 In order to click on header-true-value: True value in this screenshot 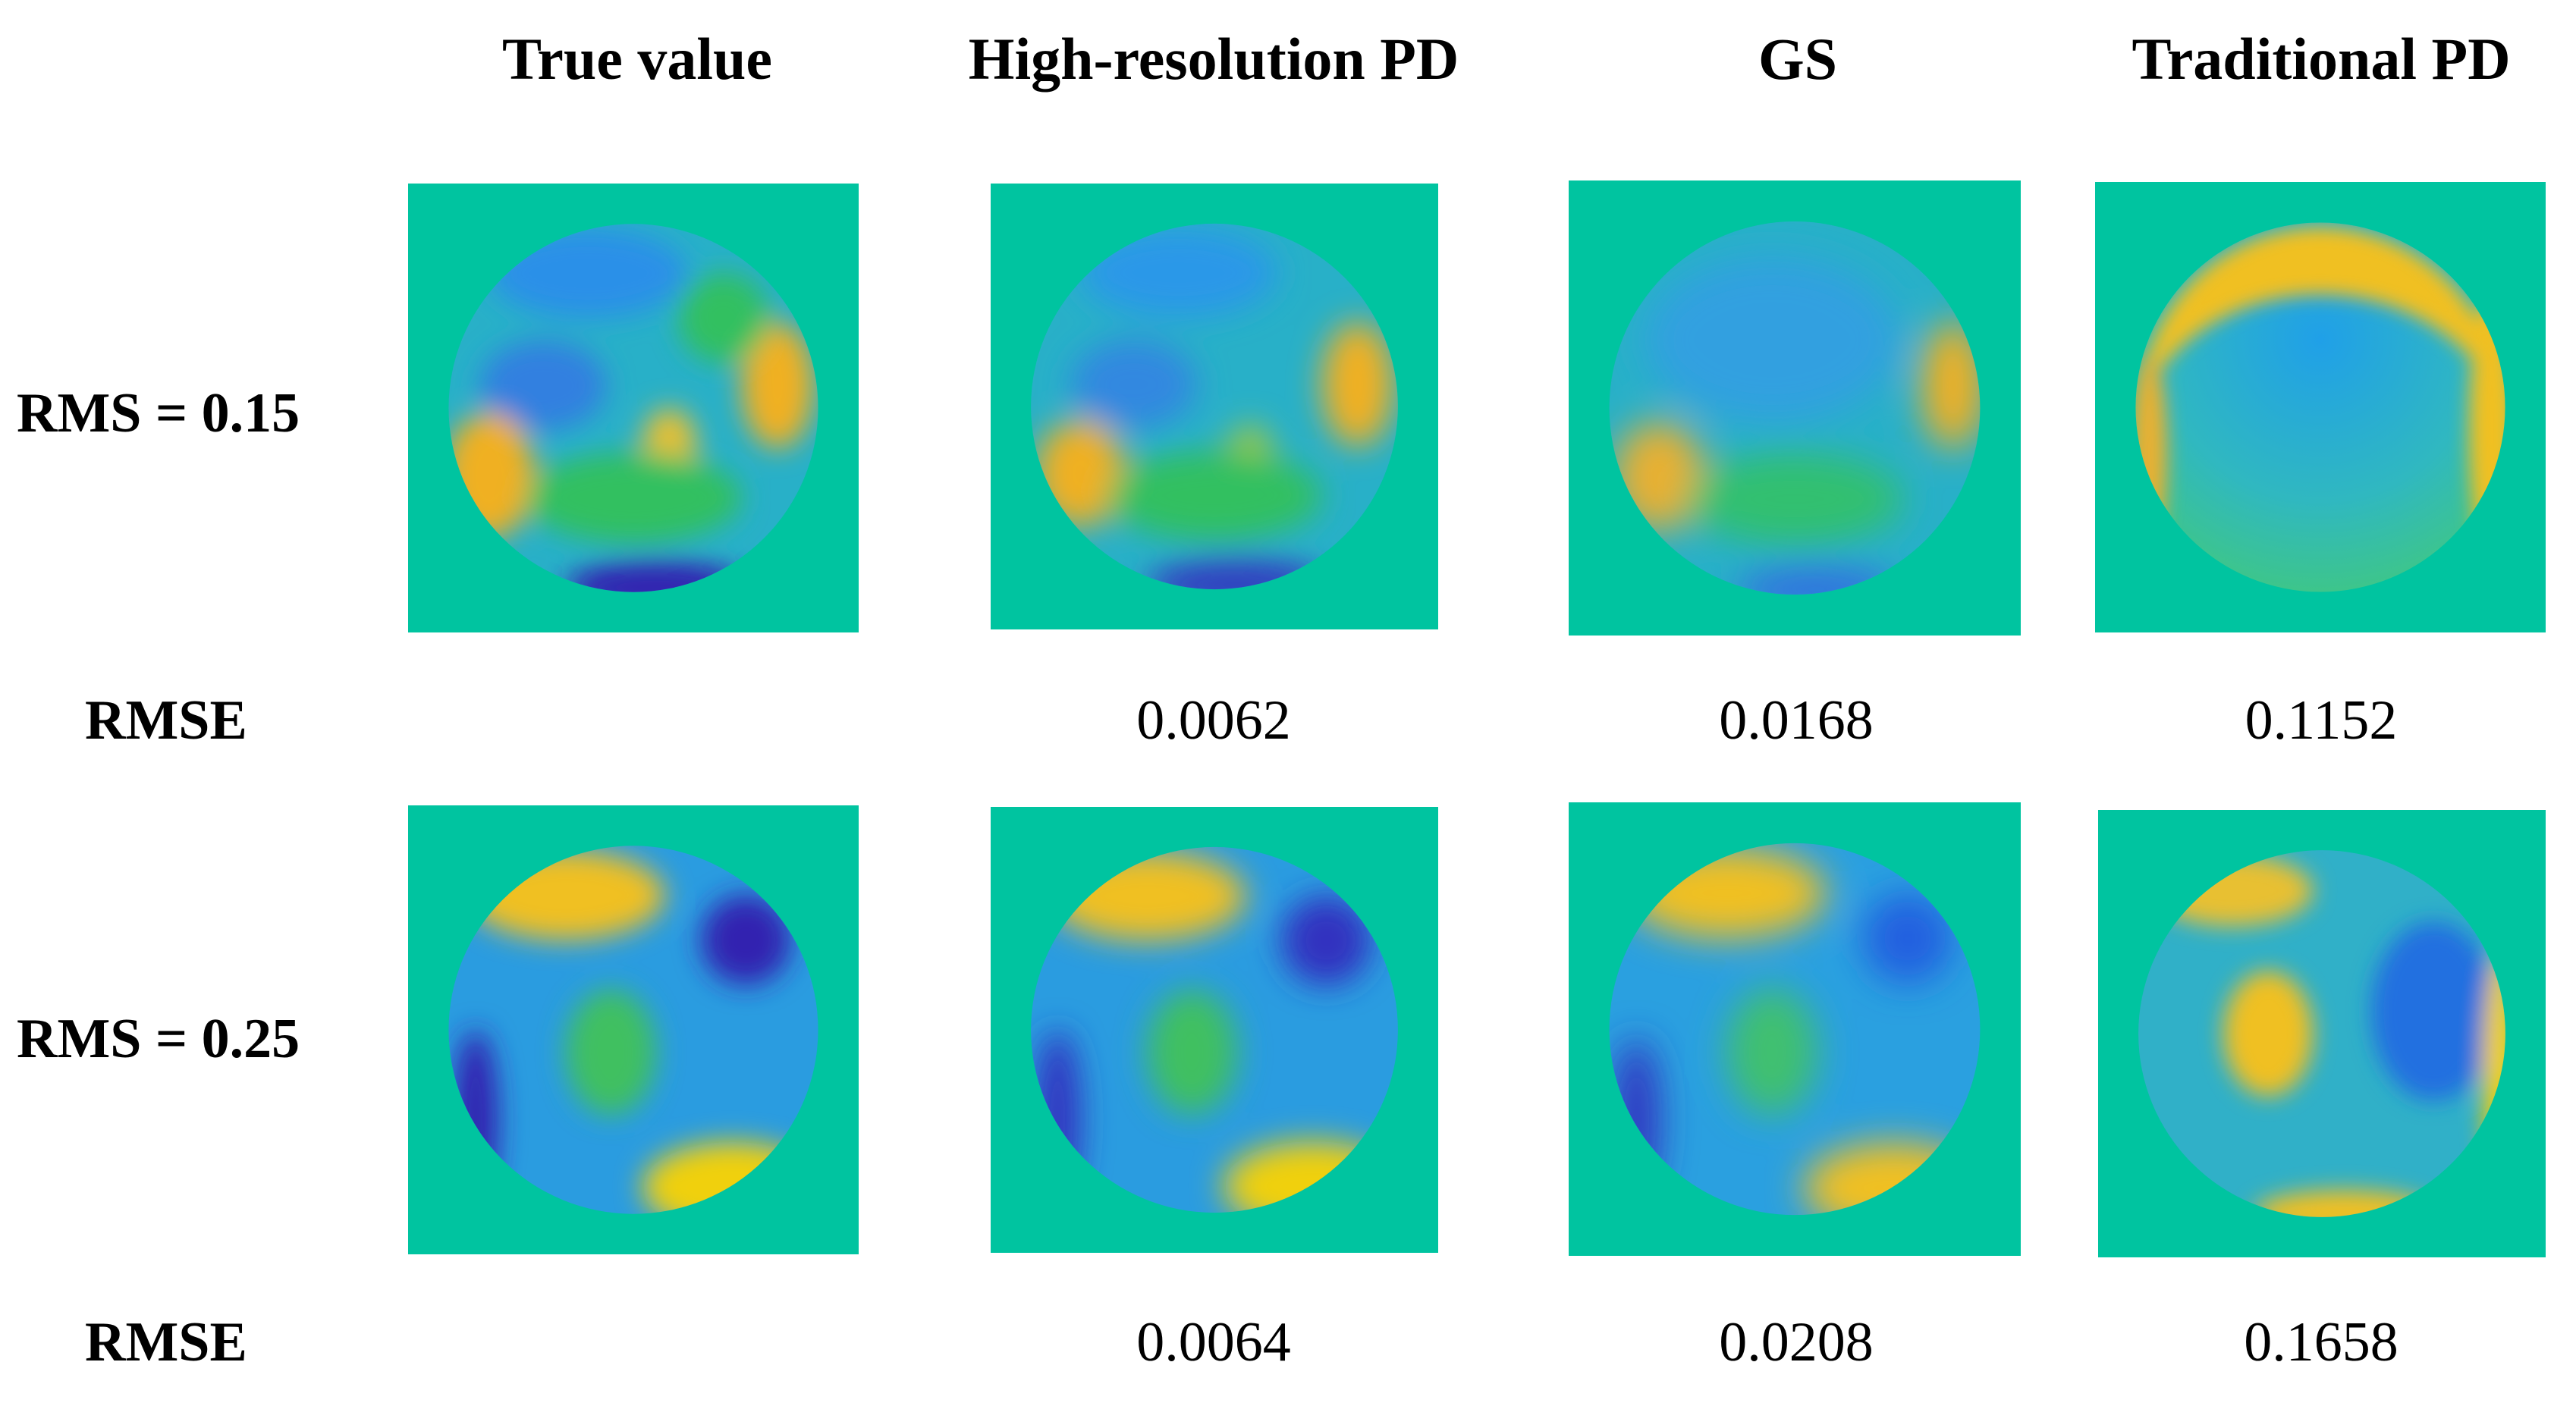, I will do `click(637, 59)`.